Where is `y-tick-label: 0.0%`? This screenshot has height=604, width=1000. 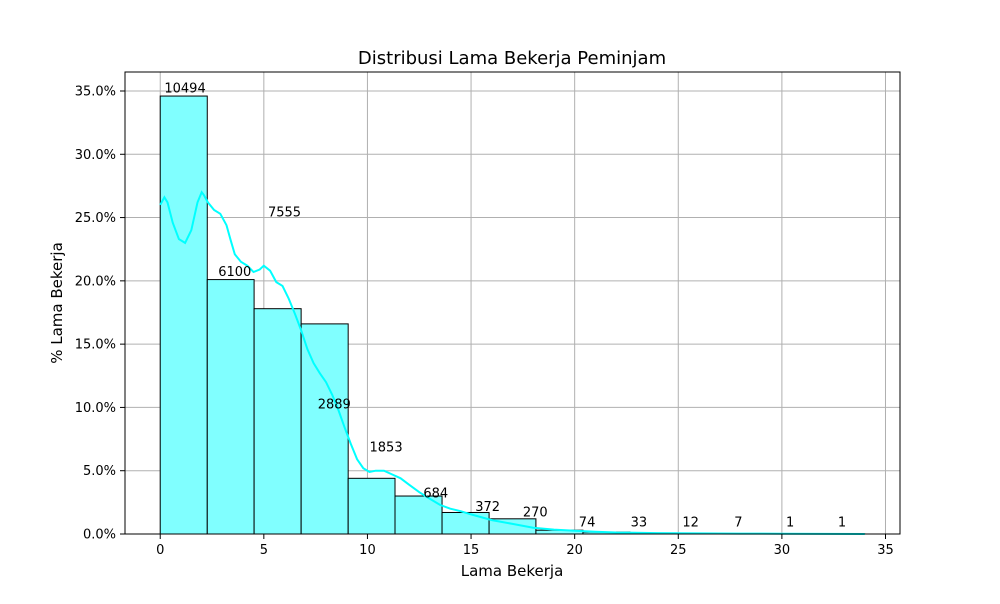
y-tick-label: 0.0% is located at coordinates (99, 535).